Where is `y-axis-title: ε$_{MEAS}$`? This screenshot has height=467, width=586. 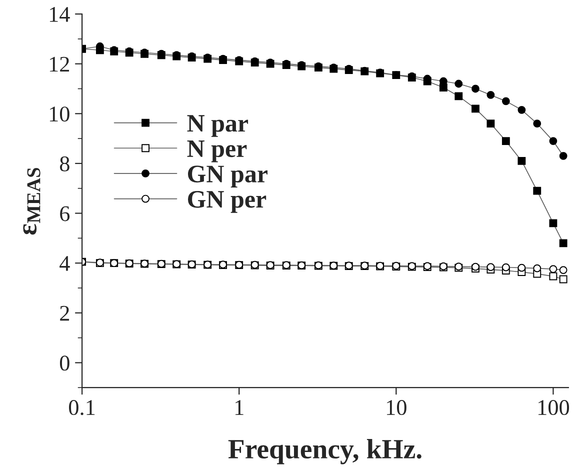
y-axis-title: ε$_{MEAS}$ is located at coordinates (31, 201).